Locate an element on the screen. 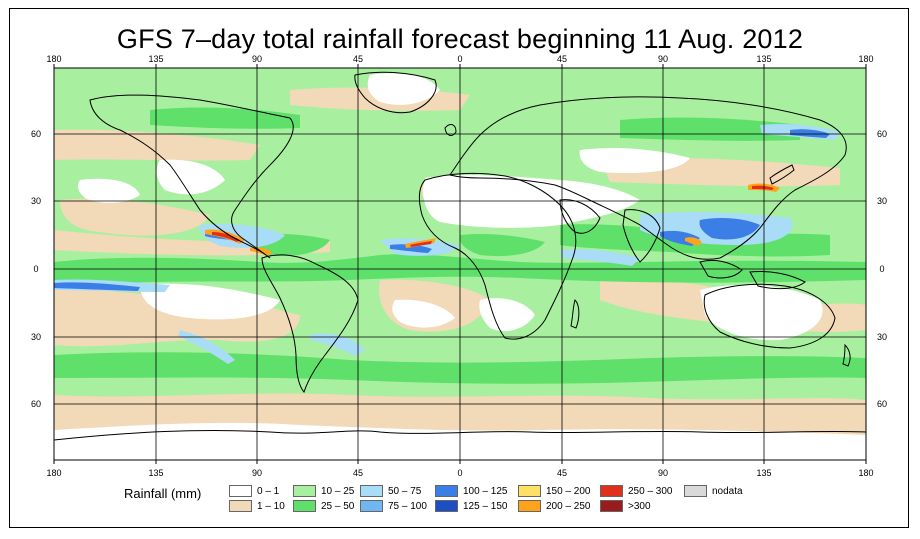  legend-label: 75 – 100 is located at coordinates (407, 506).